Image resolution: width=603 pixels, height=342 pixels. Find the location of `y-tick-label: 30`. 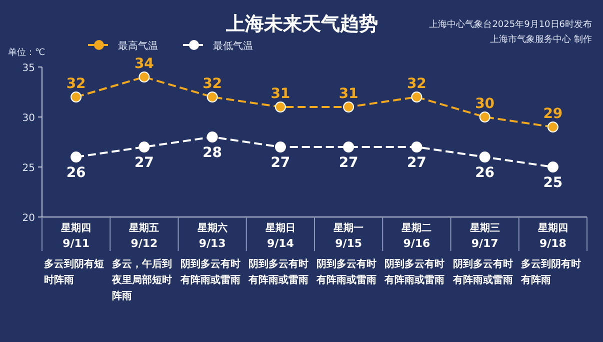

y-tick-label: 30 is located at coordinates (28, 118).